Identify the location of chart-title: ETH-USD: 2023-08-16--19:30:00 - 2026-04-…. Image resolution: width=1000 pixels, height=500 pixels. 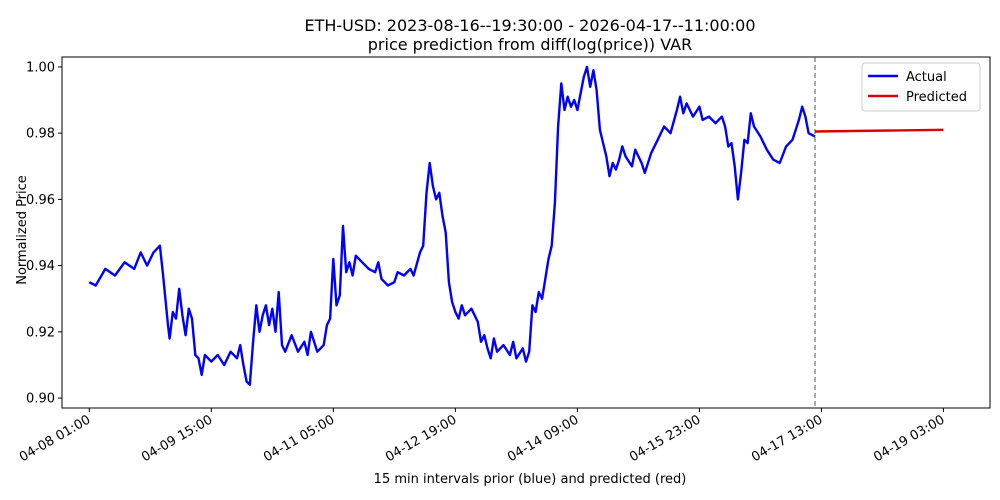
(529, 25).